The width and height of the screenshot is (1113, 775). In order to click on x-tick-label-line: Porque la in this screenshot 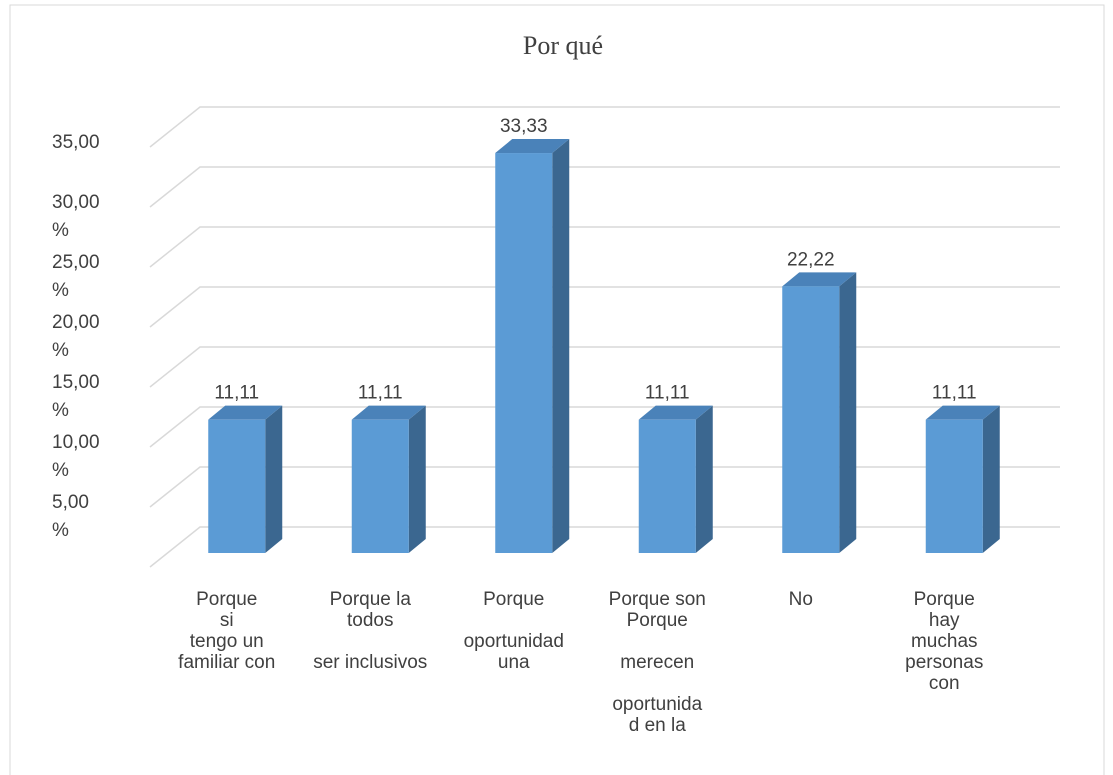, I will do `click(371, 599)`.